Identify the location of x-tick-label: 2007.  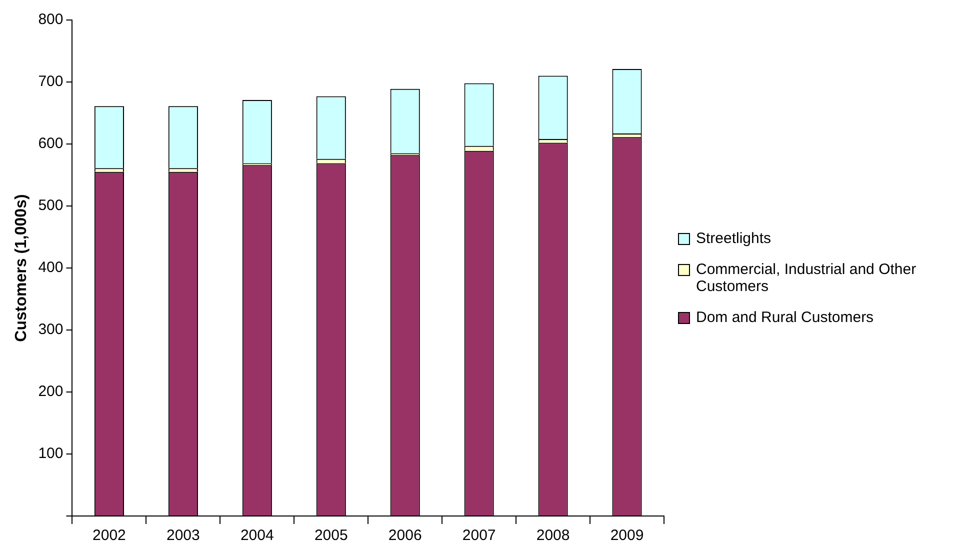
(479, 535).